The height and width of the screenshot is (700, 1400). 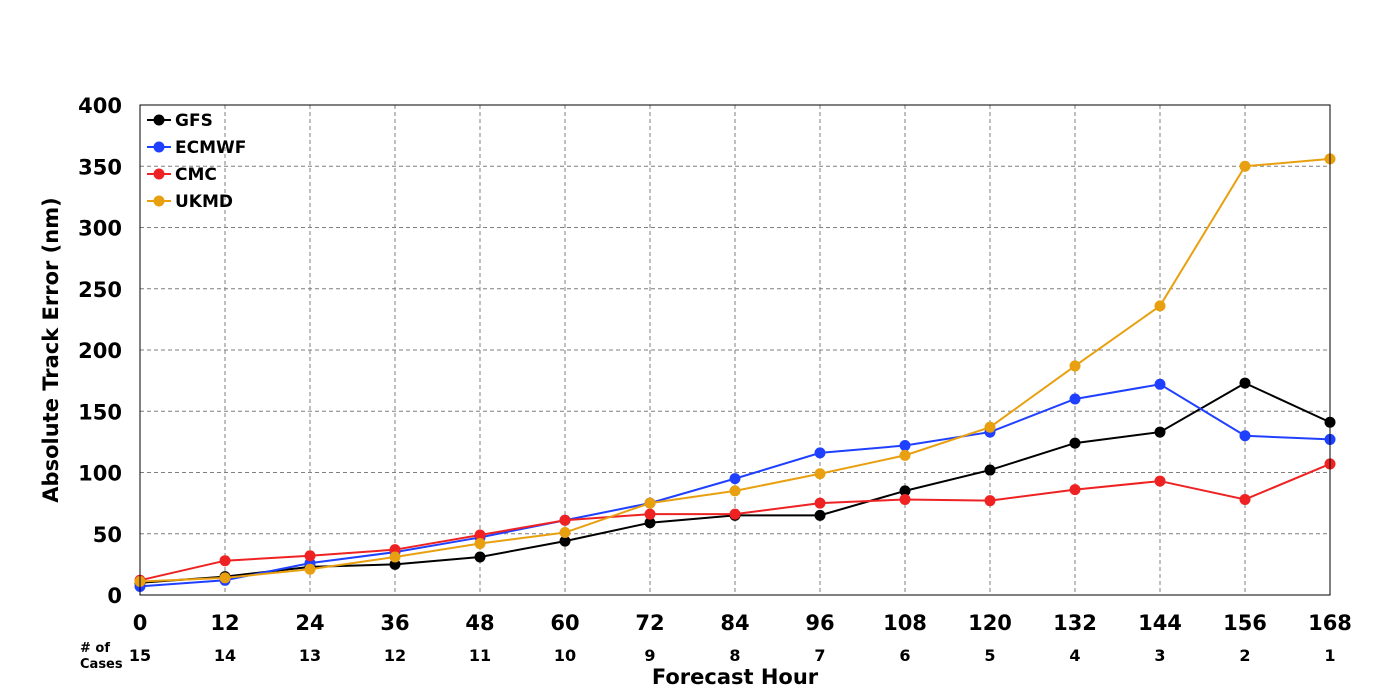 I want to click on legend-entry-gfs: GFS, so click(x=180, y=121).